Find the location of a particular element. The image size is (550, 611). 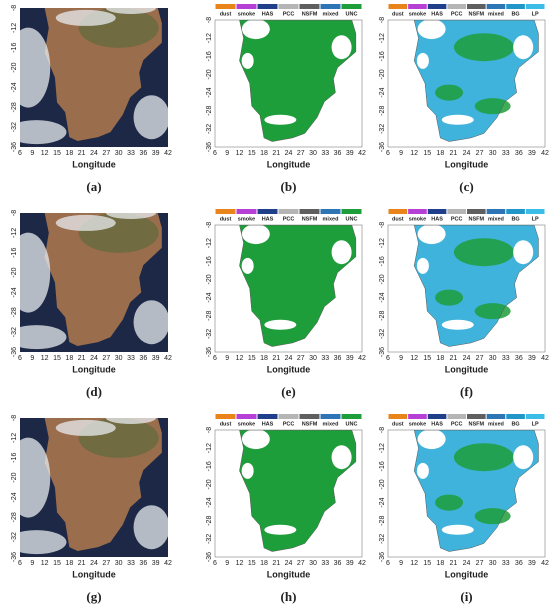

land is located at coordinates (297, 286).